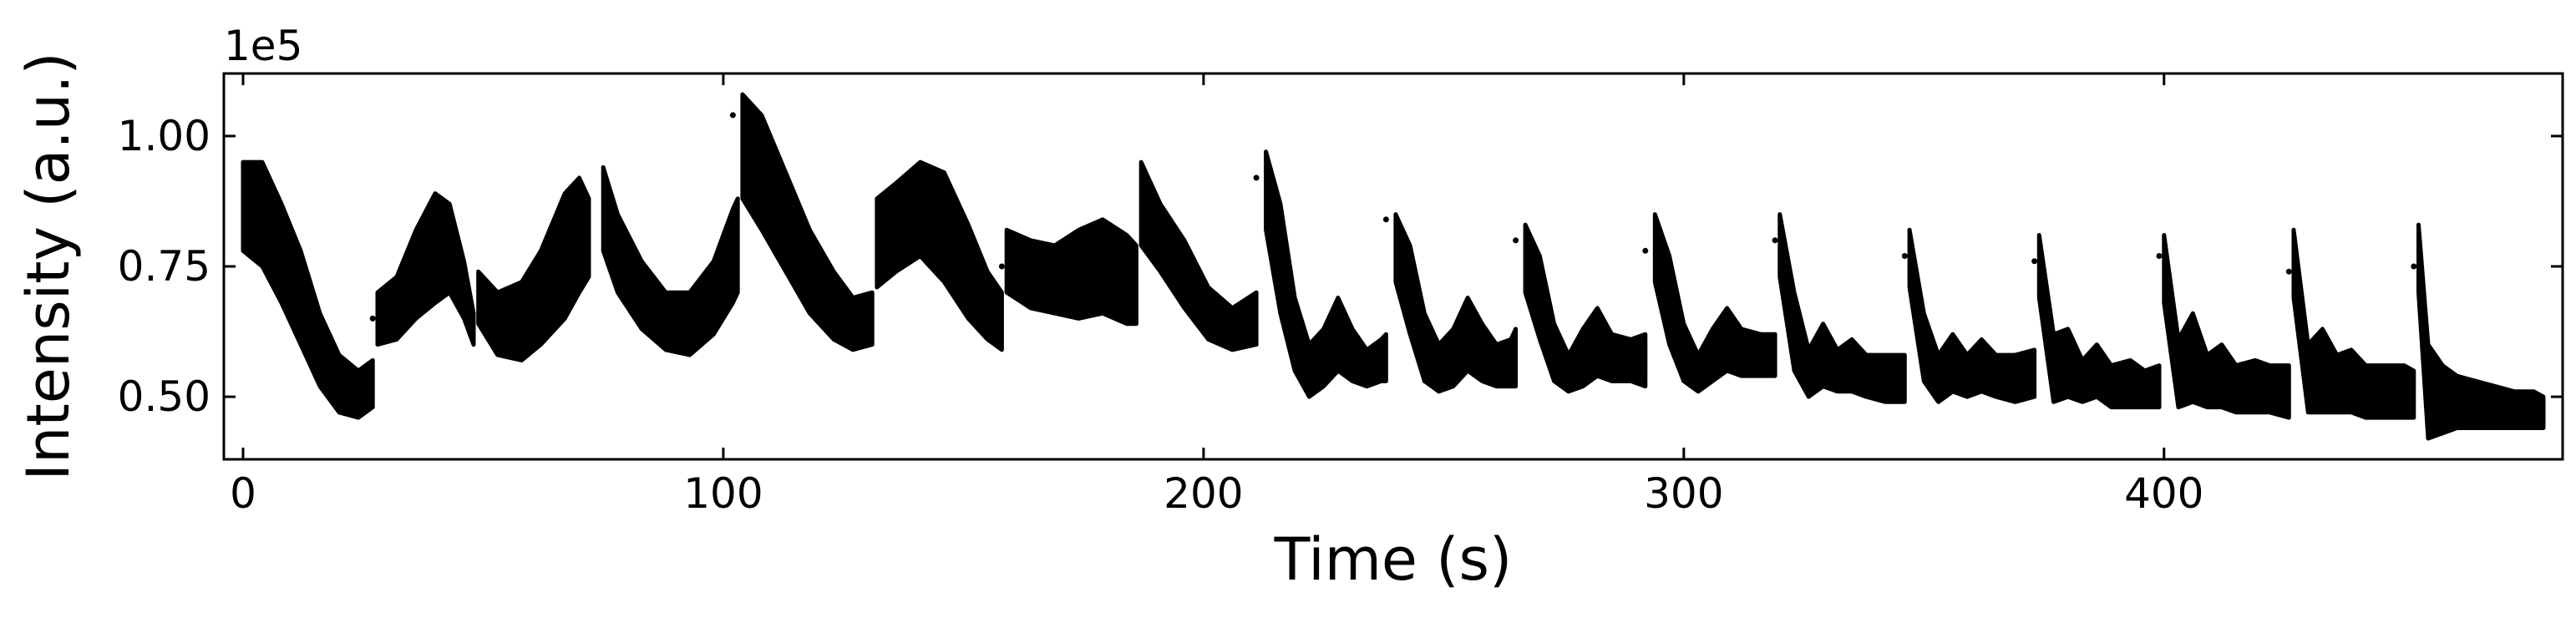 The image size is (2576, 618). Describe the element at coordinates (263, 46) in the screenshot. I see `y-offset-label: 1e5` at that location.